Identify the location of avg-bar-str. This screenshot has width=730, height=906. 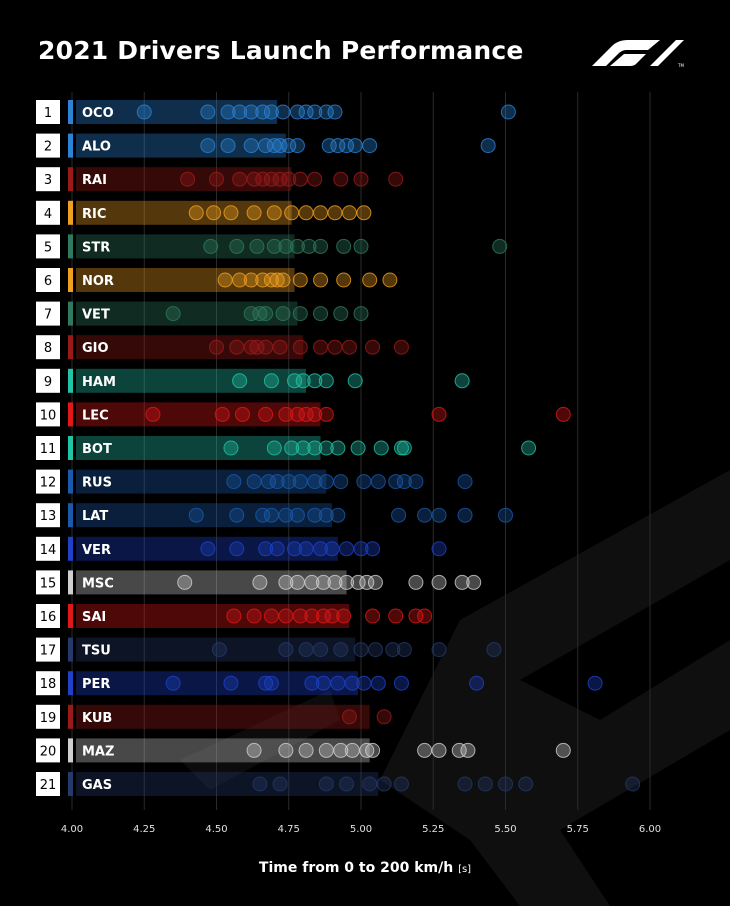
(185, 246).